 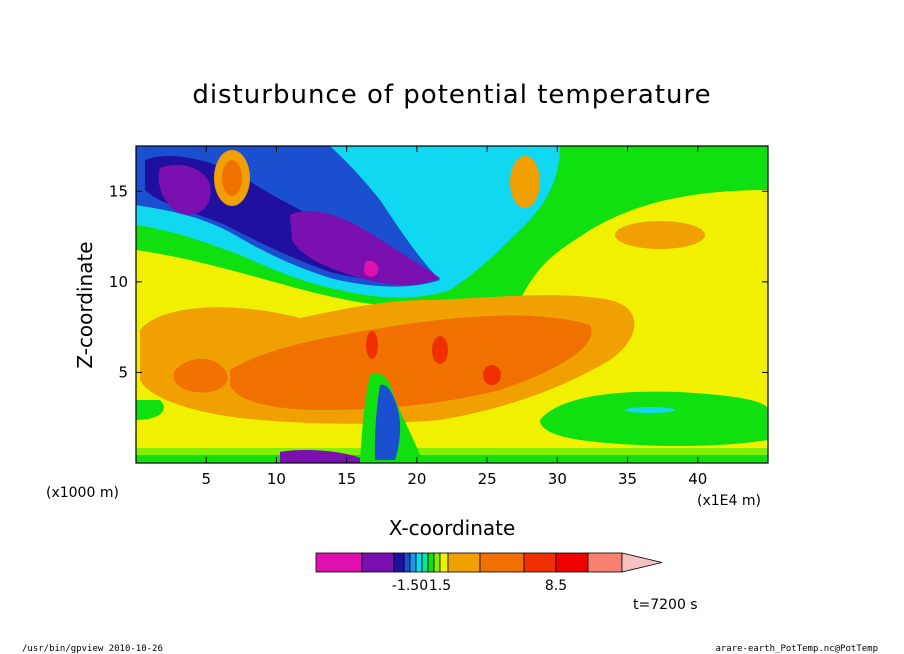 I want to click on time-label: t=7200 s, so click(x=665, y=605).